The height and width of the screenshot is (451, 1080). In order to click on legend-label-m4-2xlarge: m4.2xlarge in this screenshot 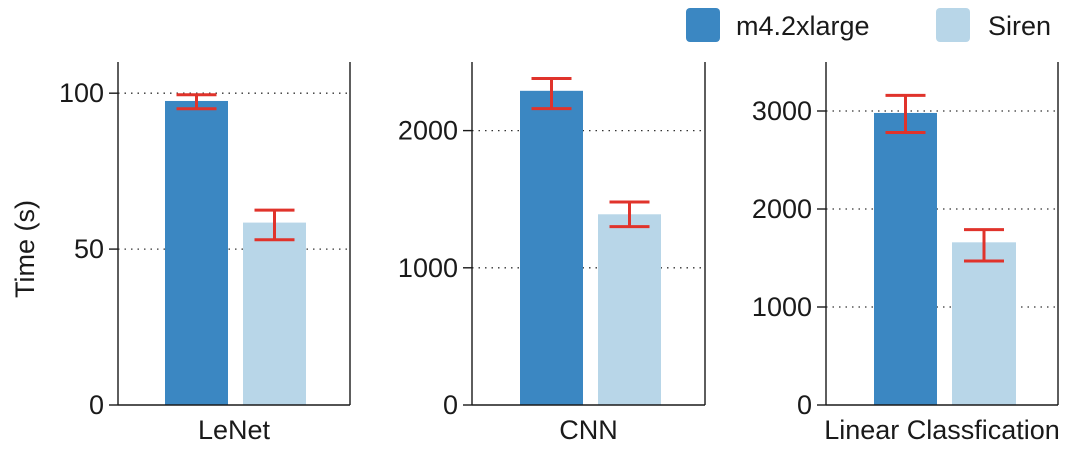, I will do `click(803, 26)`.